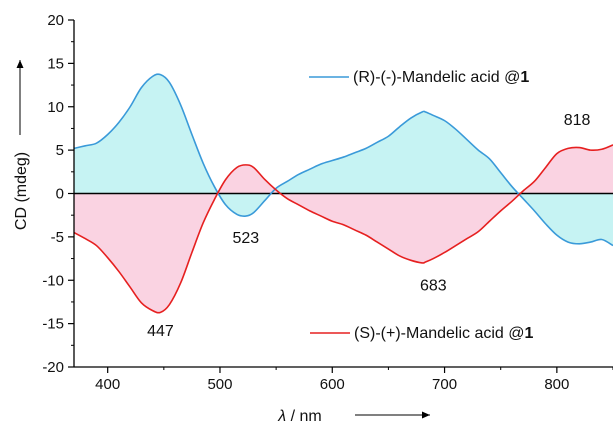  I want to click on peak-label: 683, so click(433, 286).